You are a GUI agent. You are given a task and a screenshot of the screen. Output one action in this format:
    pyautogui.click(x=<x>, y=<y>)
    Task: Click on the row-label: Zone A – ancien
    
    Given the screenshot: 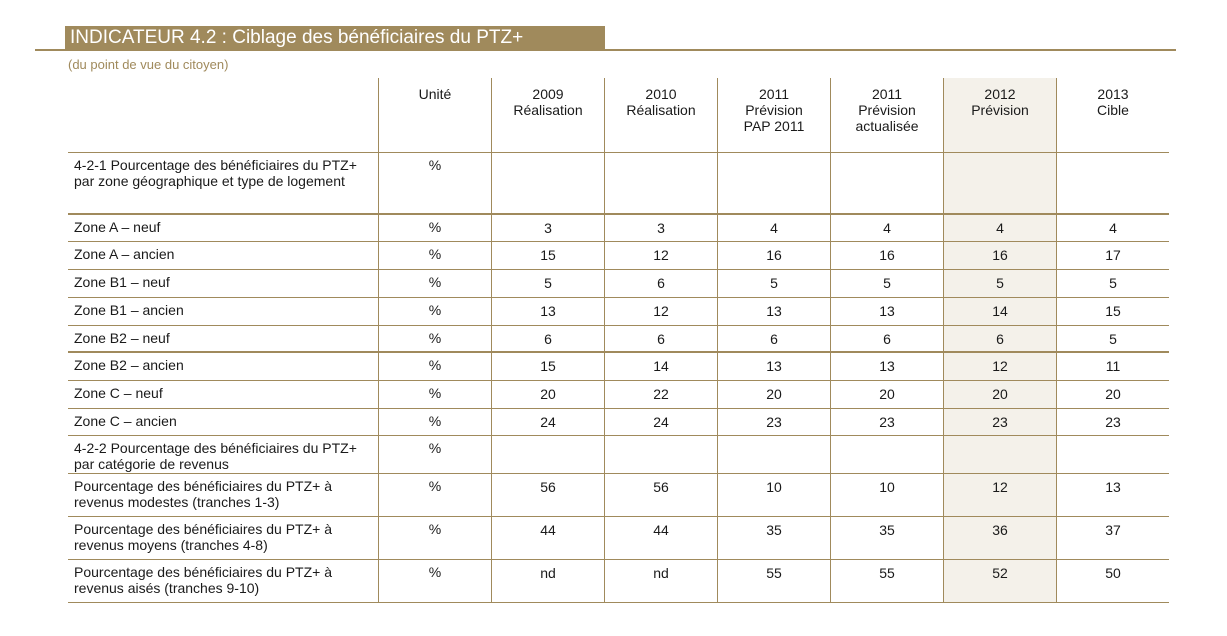 What is the action you would take?
    pyautogui.click(x=223, y=256)
    